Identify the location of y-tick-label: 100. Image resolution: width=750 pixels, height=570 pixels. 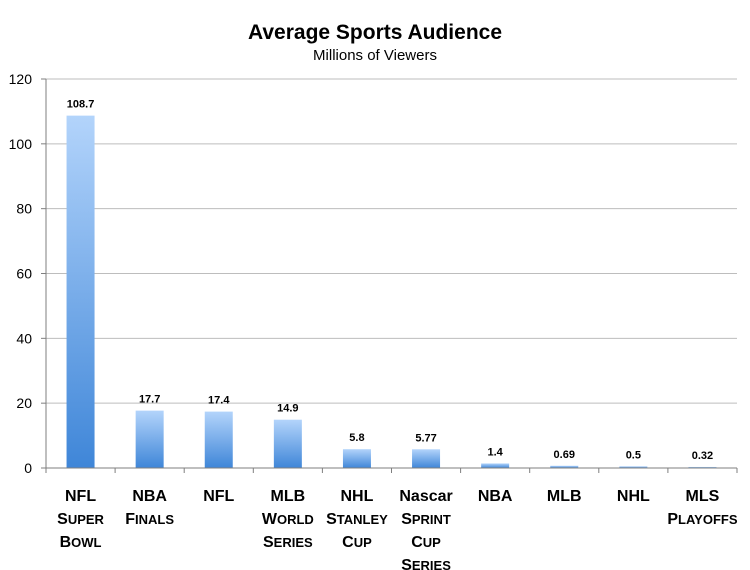
(21, 144).